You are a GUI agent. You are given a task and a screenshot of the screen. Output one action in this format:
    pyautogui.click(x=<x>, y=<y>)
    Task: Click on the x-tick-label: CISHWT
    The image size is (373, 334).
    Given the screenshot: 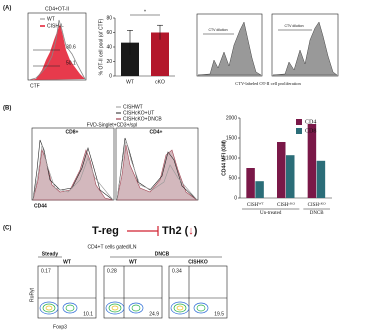 What is the action you would take?
    pyautogui.click(x=256, y=204)
    